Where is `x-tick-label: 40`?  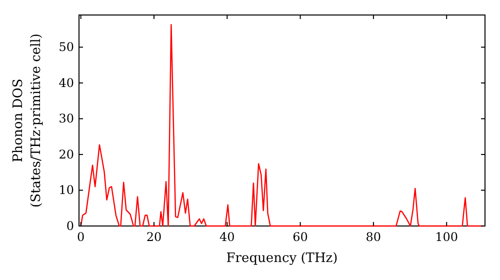
x-tick-label: 40 is located at coordinates (227, 237).